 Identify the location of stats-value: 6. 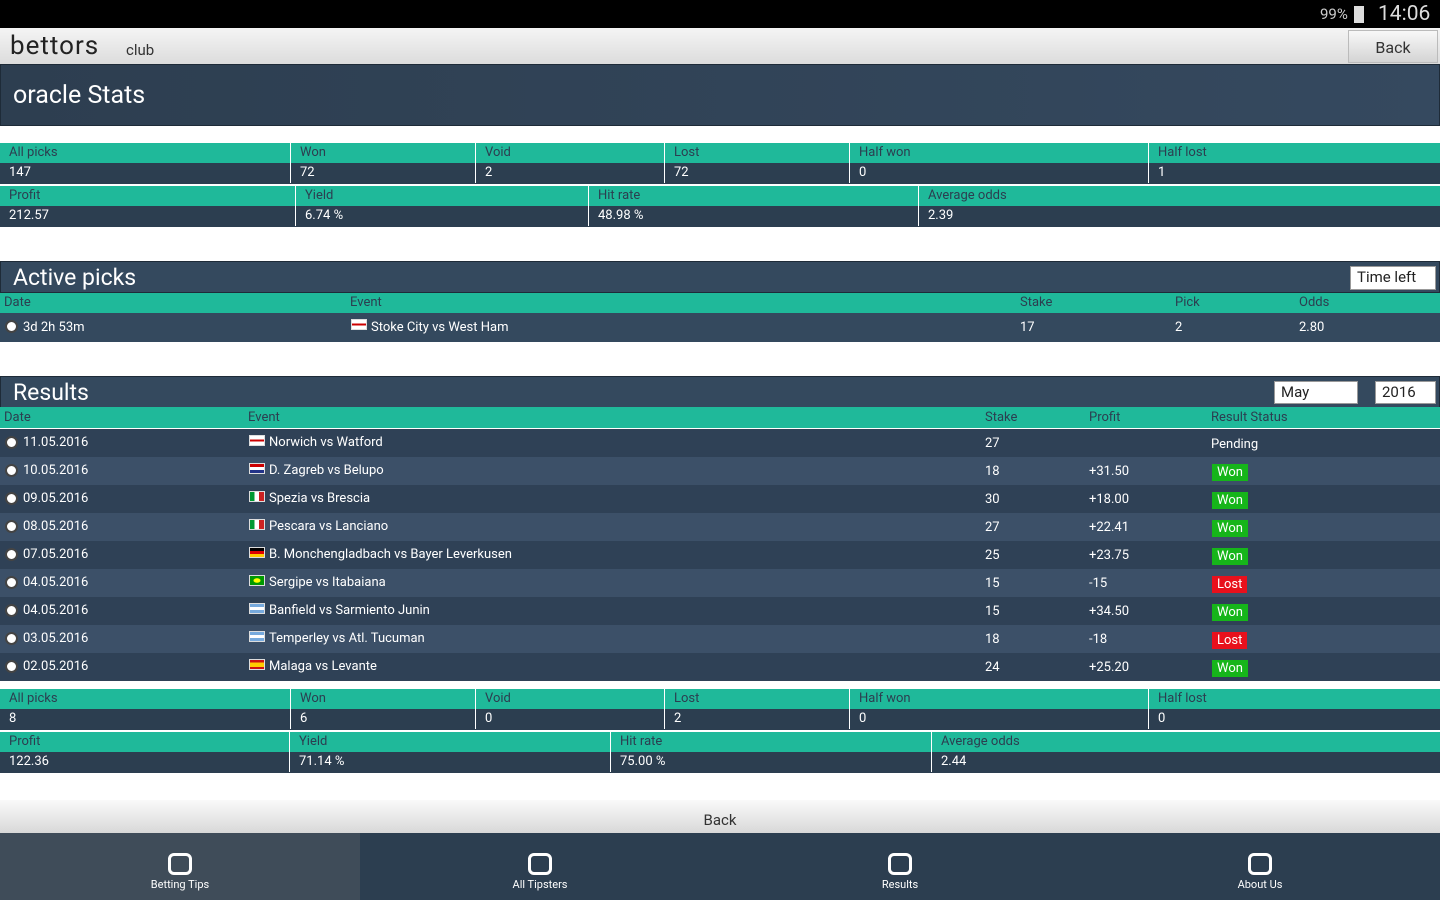
(382, 719).